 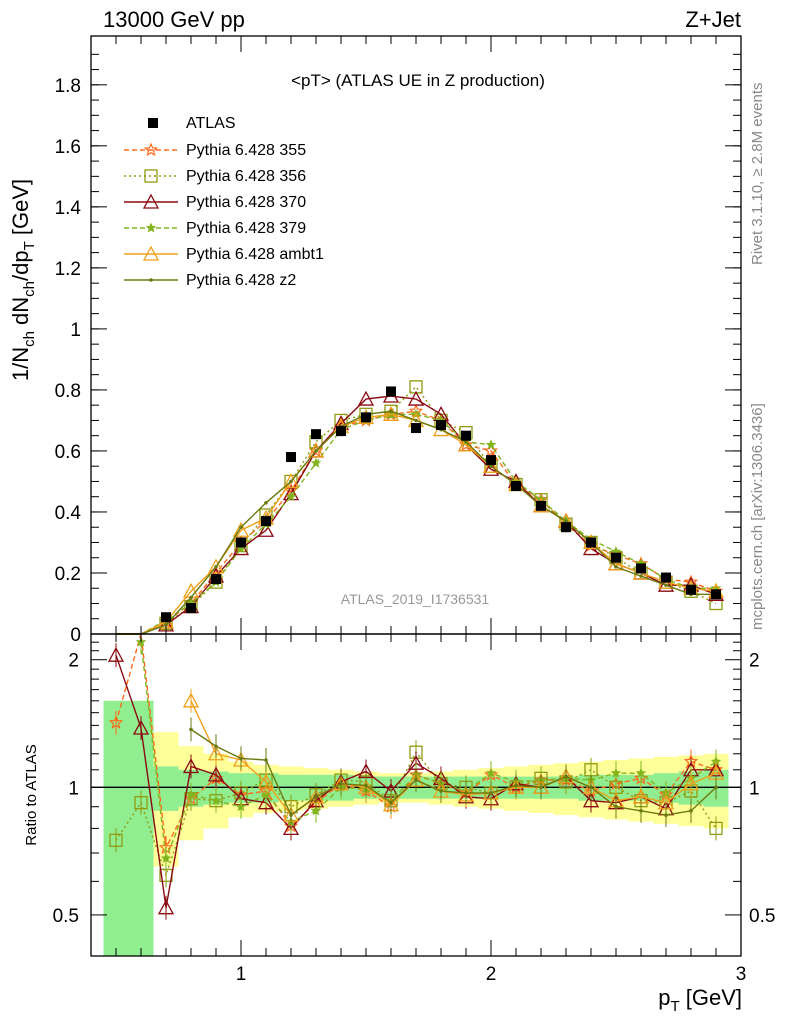 What do you see at coordinates (241, 974) in the screenshot?
I see `x-tick-label: 1` at bounding box center [241, 974].